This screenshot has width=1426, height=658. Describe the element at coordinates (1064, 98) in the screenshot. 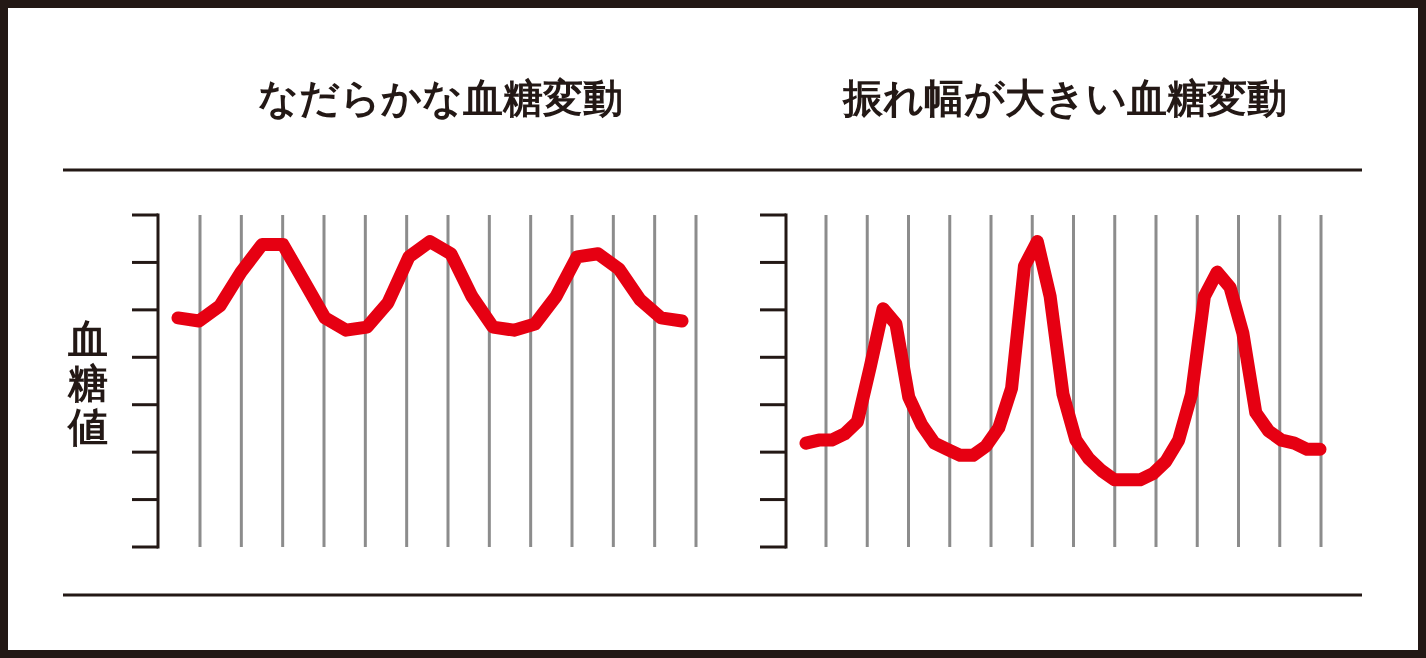

I see `chart-title: 振れ幅が大きい血糖変動` at that location.